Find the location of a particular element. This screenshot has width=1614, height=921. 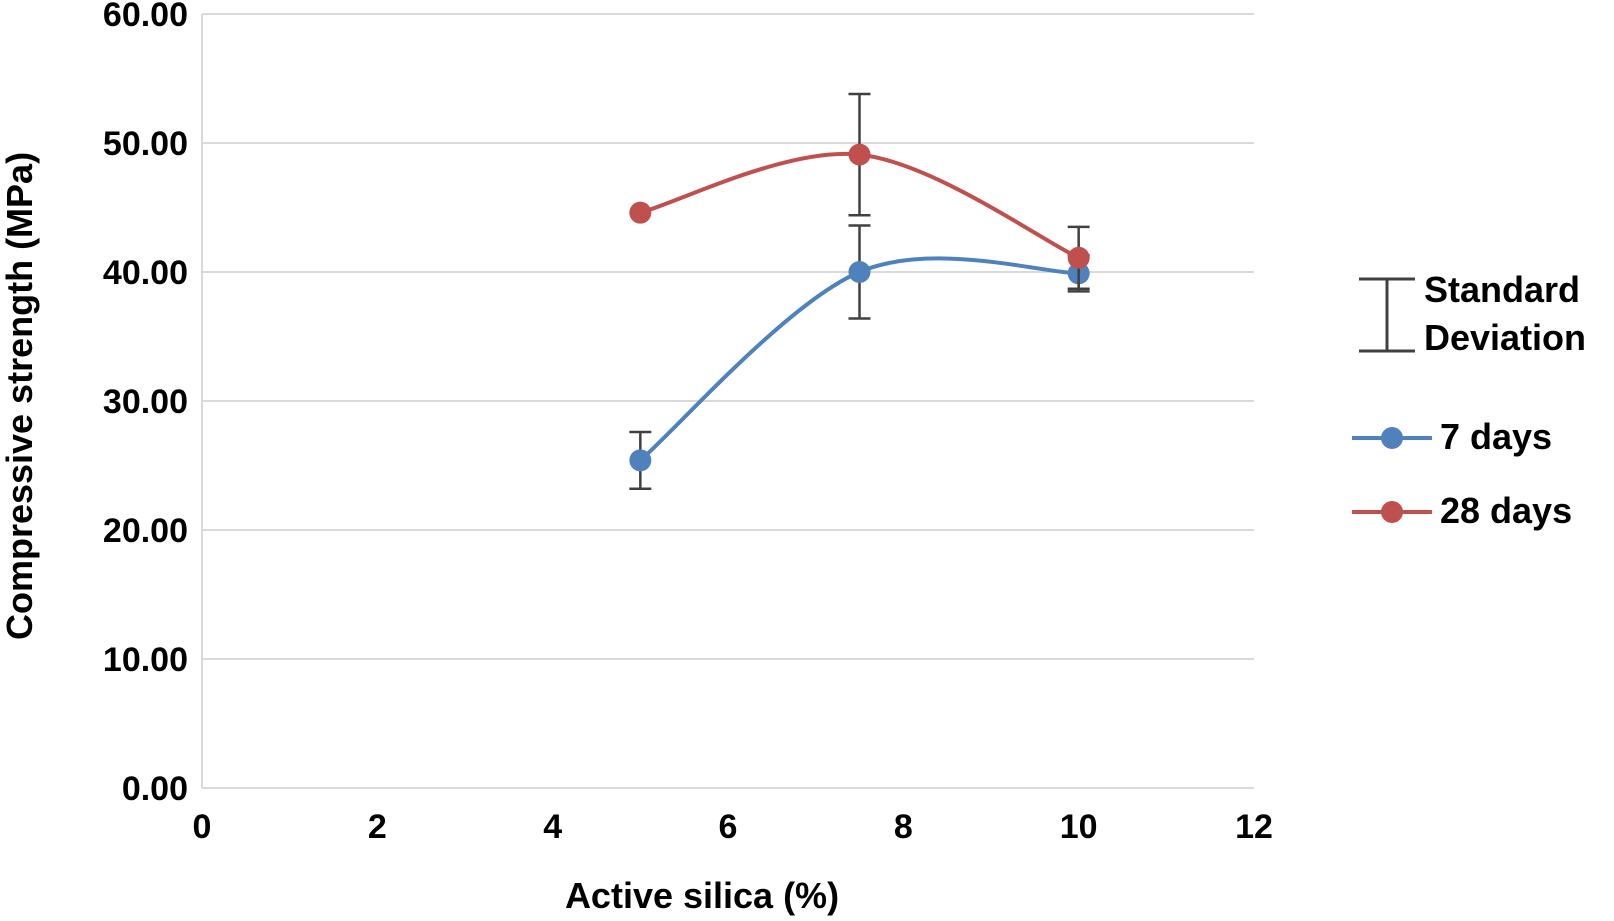

y-tick-label: 60.00 is located at coordinates (145, 17).